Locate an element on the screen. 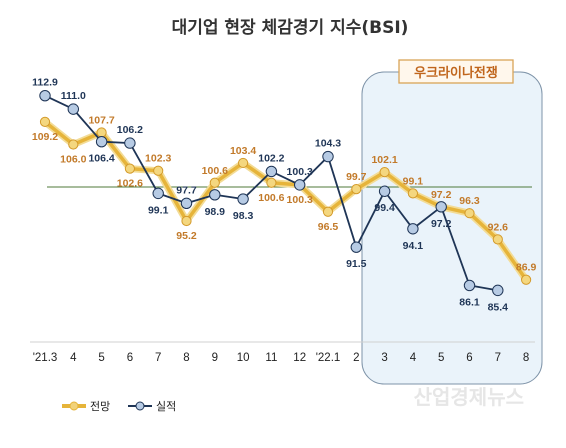 This screenshot has width=566, height=448. x-tick-label: '22.1 is located at coordinates (328, 358).